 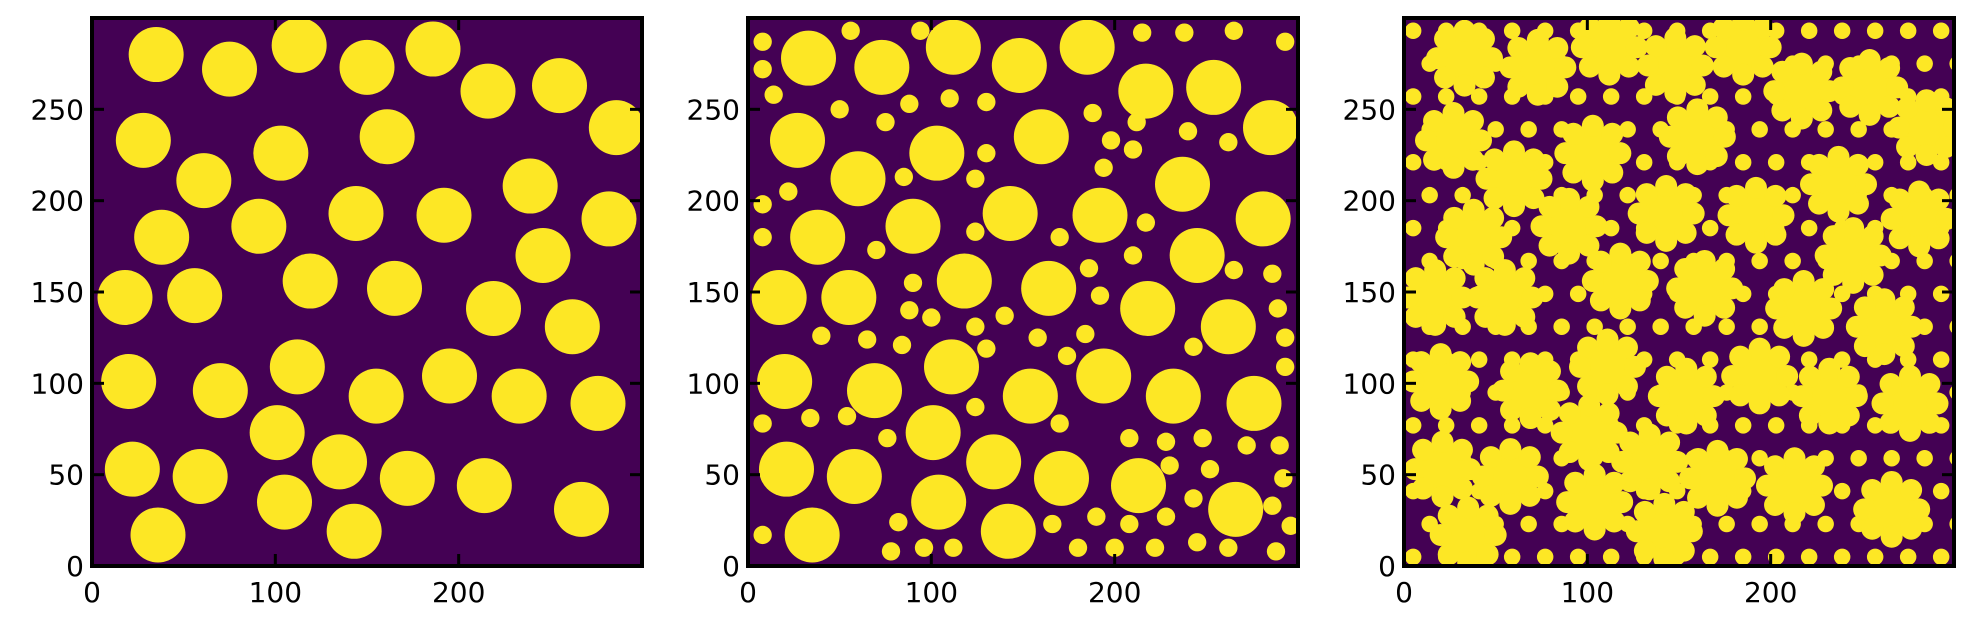 What do you see at coordinates (57, 201) in the screenshot?
I see `y-tick-label: 200` at bounding box center [57, 201].